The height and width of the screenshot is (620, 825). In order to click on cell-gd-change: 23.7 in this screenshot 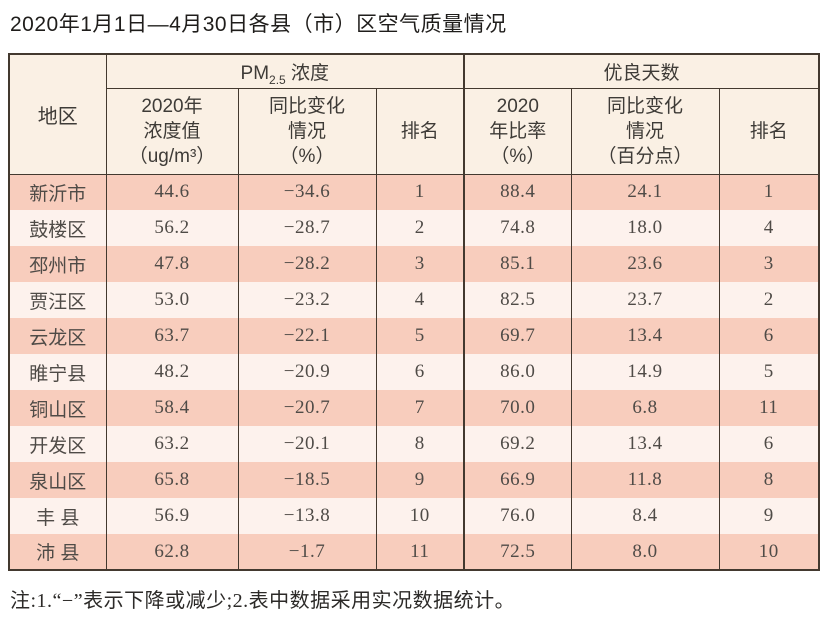, I will do `click(645, 300)`.